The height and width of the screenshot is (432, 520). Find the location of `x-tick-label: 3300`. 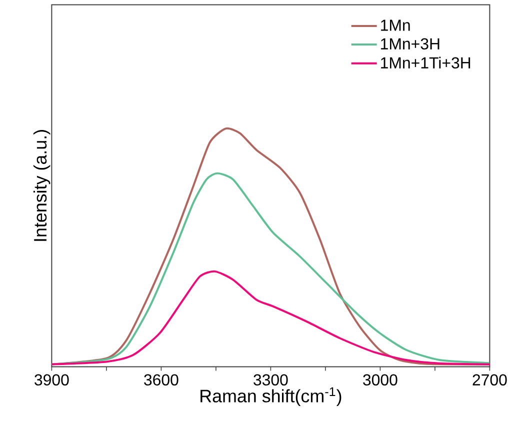

x-tick-label: 3300 is located at coordinates (271, 380).